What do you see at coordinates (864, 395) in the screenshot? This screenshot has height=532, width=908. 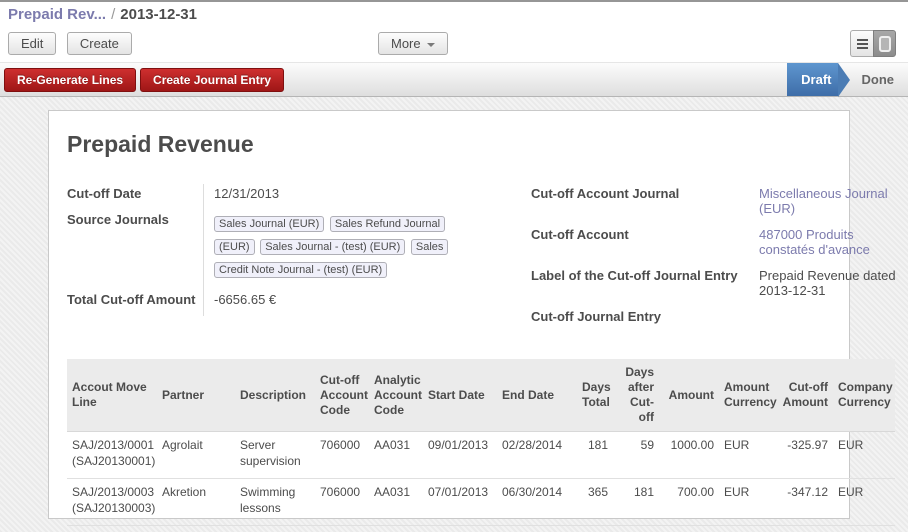 I see `col-company-currency: Company Currency` at bounding box center [864, 395].